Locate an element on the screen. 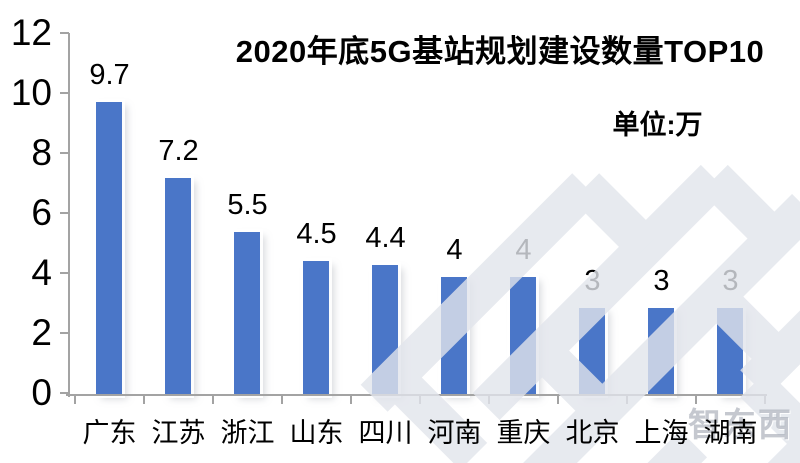 Image resolution: width=800 pixels, height=463 pixels. category-label: 浙江 is located at coordinates (247, 433).